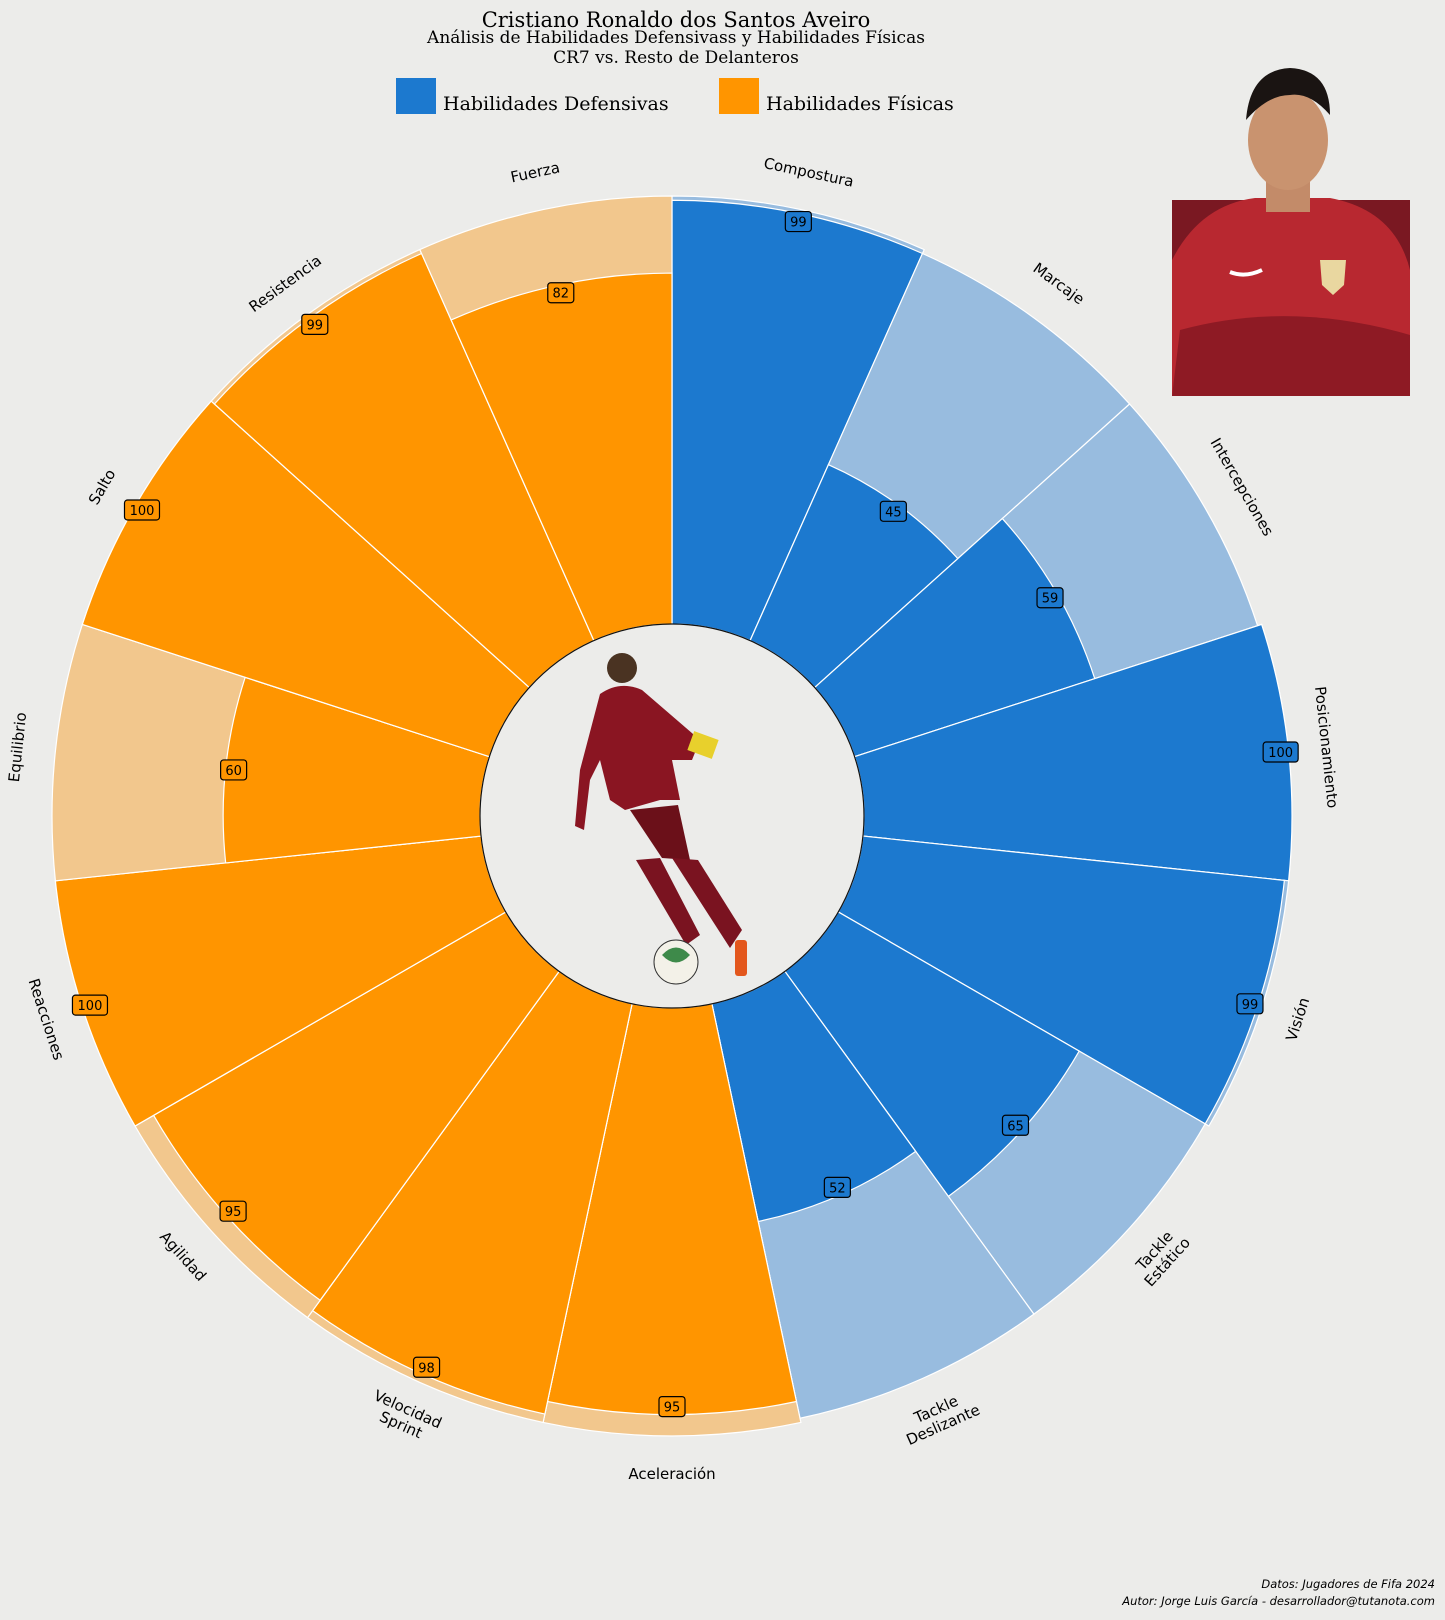 The height and width of the screenshot is (1620, 1445). I want to click on value-label-box-salto, so click(142, 510).